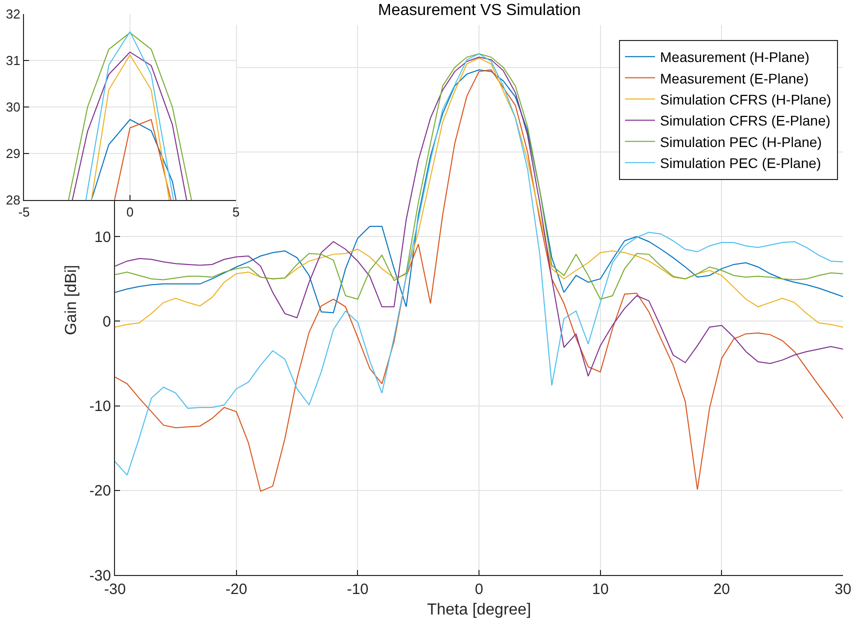  Describe the element at coordinates (746, 99) in the screenshot. I see `legend-label: Simulation CFRS (H-Plane)` at that location.